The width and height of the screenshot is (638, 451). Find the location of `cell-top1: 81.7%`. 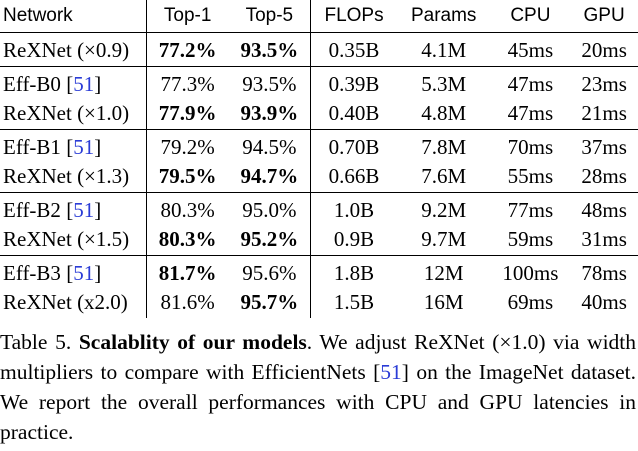

cell-top1: 81.7% is located at coordinates (187, 271).